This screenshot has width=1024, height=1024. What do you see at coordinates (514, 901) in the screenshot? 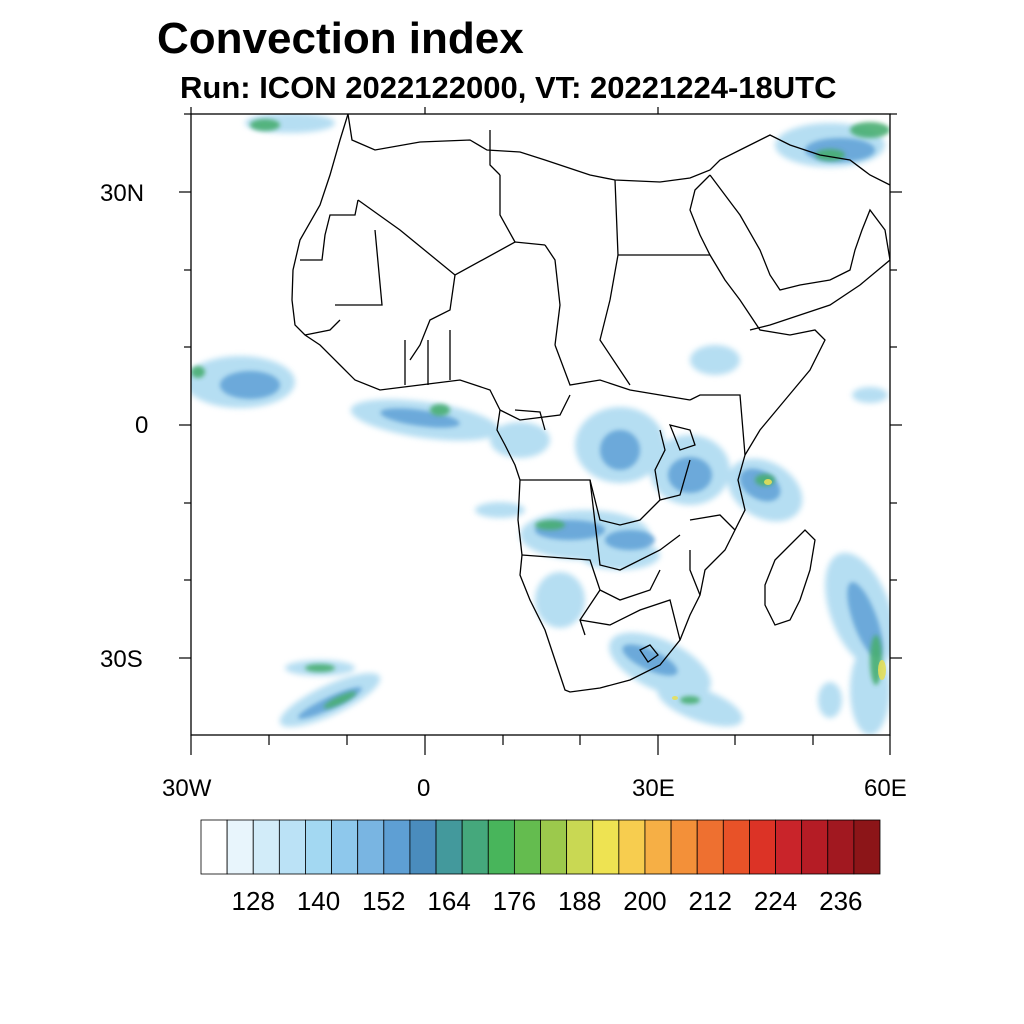
I see `colorbar-label: 176` at bounding box center [514, 901].